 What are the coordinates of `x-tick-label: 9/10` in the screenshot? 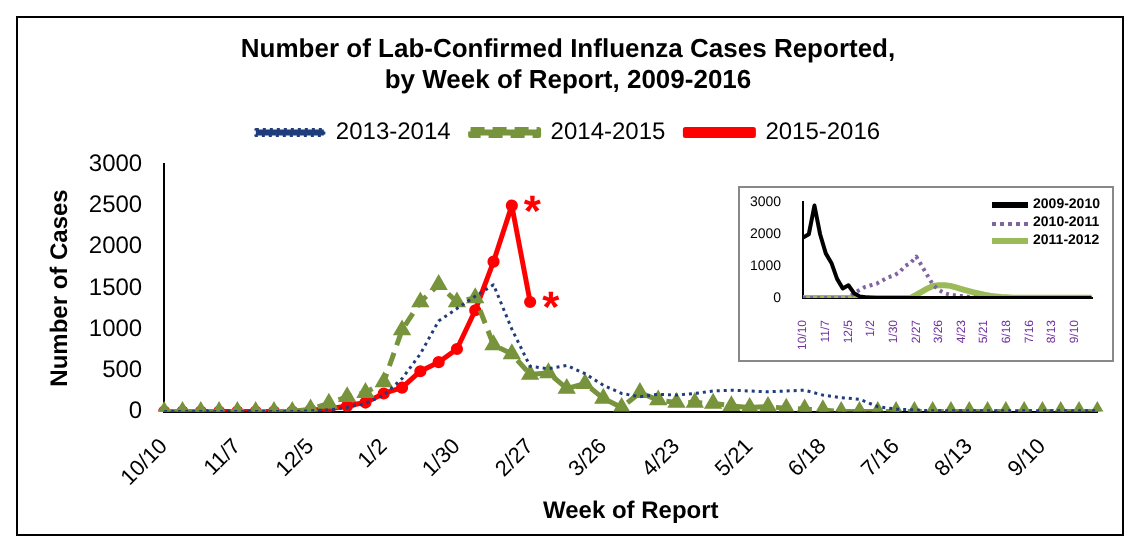 It's located at (1027, 458).